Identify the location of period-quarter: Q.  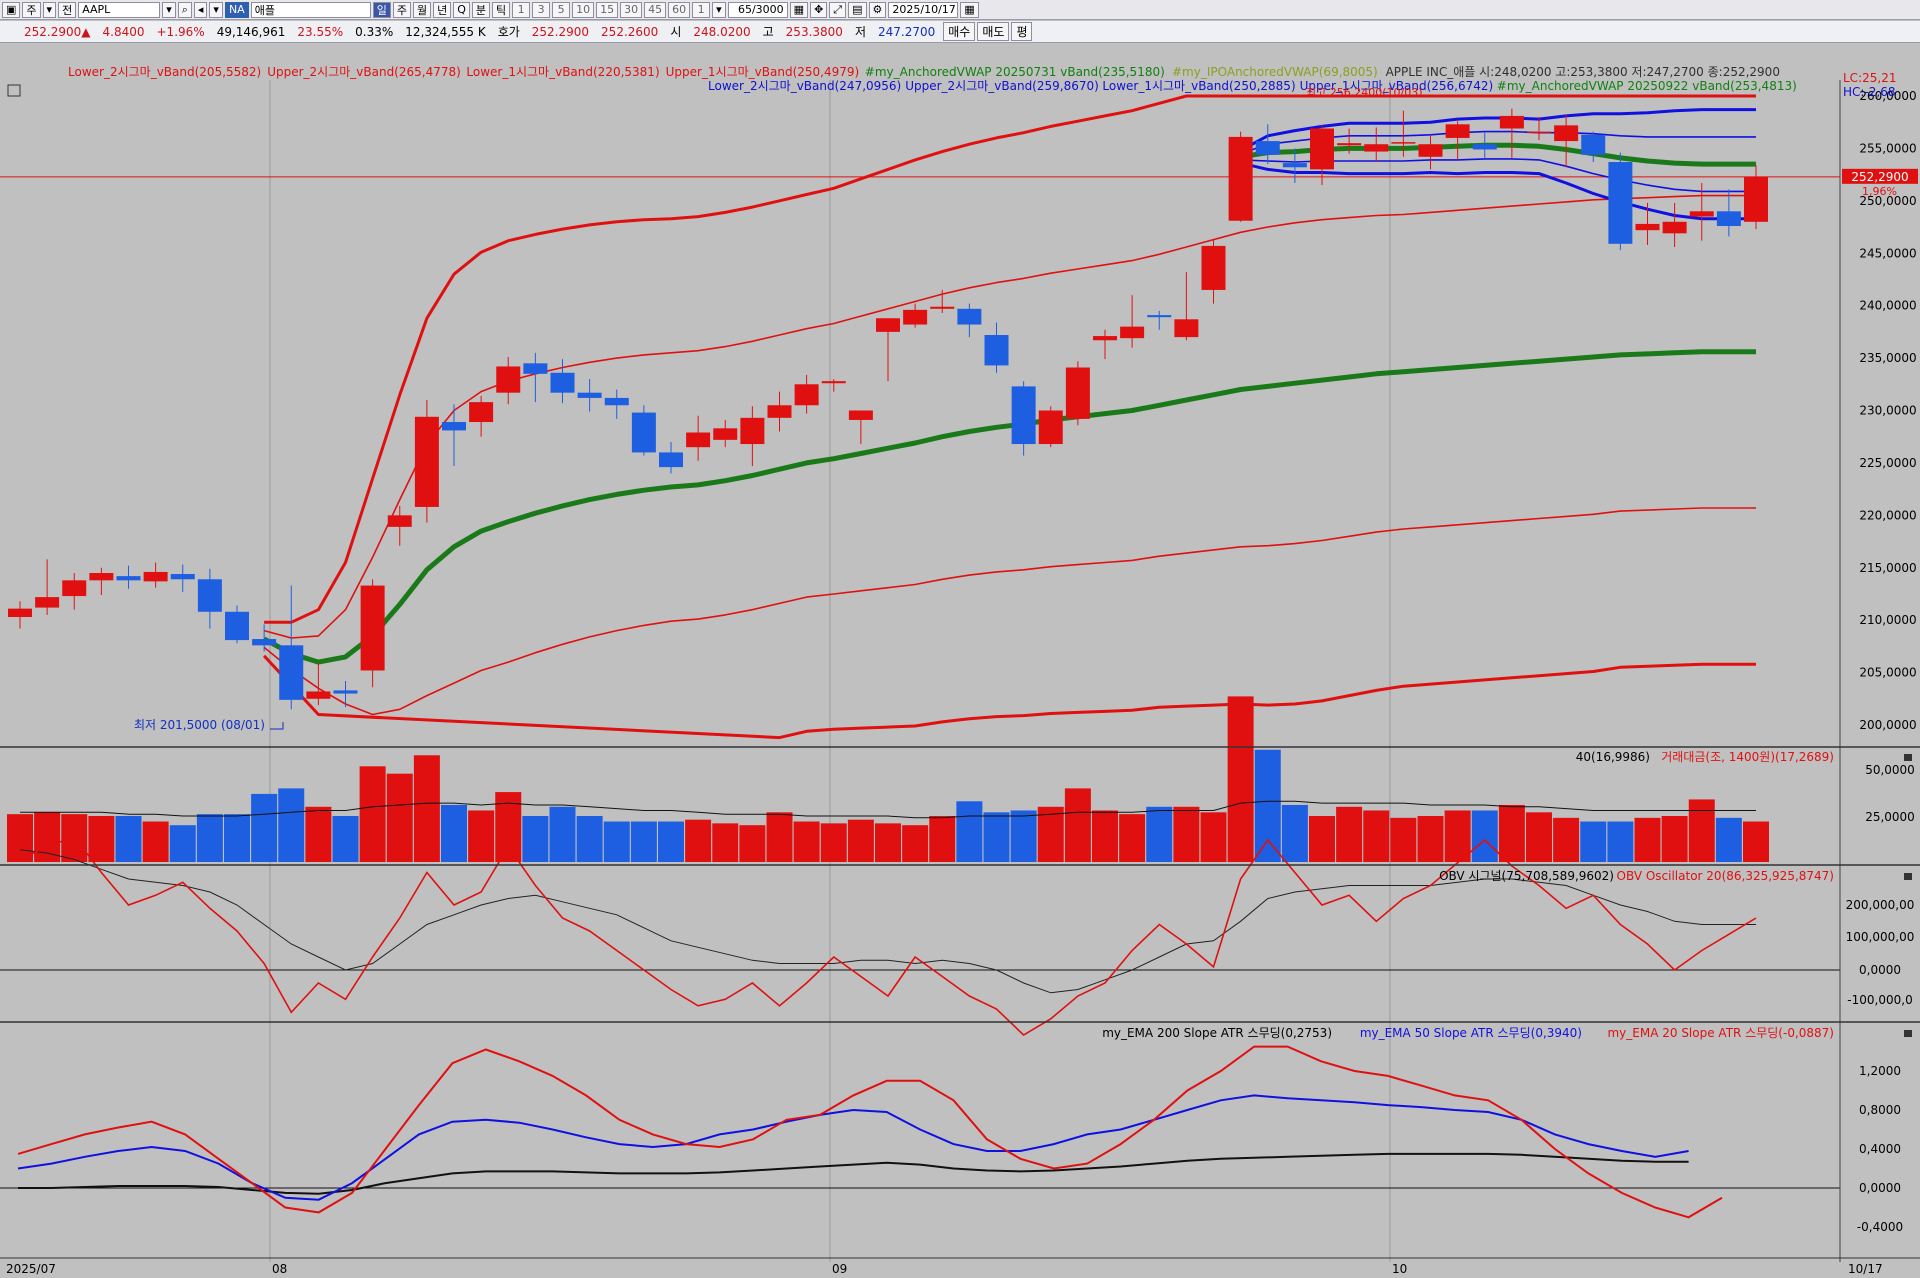
(461, 9).